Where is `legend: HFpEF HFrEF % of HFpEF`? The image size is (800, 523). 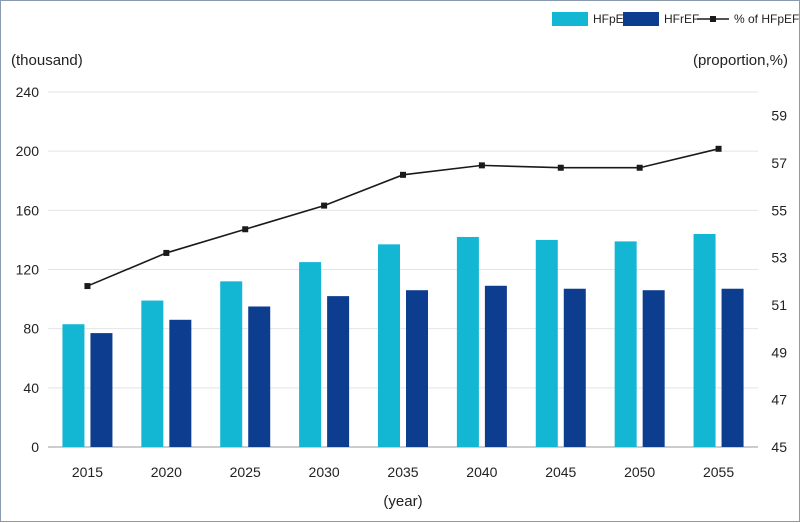 legend: HFpEF HFrEF % of HFpEF is located at coordinates (675, 19).